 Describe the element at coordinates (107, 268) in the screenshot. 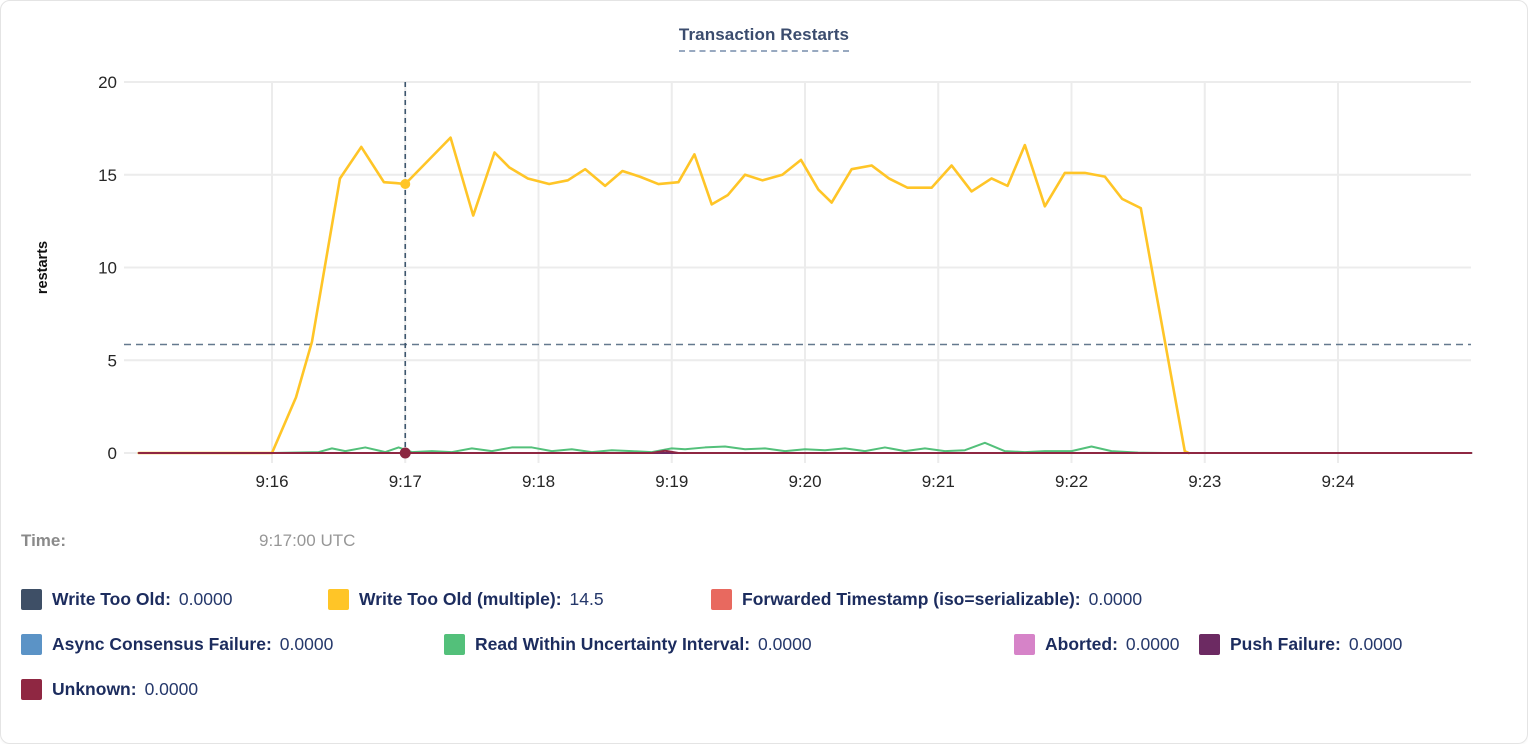

I see `y-tick-label: 10` at that location.